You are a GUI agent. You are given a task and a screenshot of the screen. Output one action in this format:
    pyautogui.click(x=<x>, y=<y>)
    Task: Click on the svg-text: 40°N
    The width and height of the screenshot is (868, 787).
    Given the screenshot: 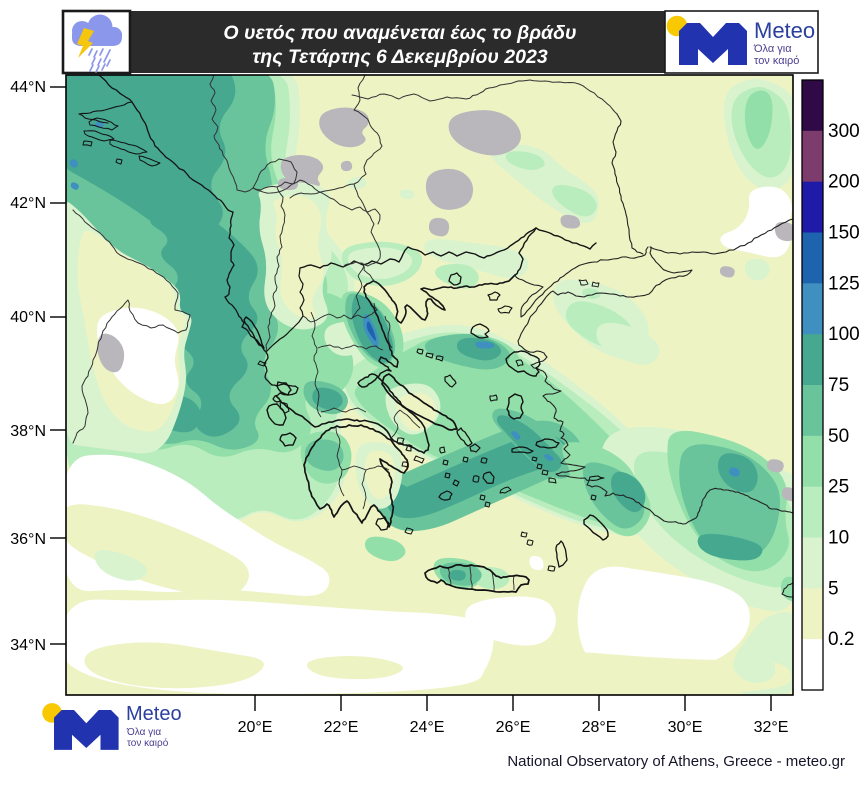 What is the action you would take?
    pyautogui.click(x=28, y=317)
    